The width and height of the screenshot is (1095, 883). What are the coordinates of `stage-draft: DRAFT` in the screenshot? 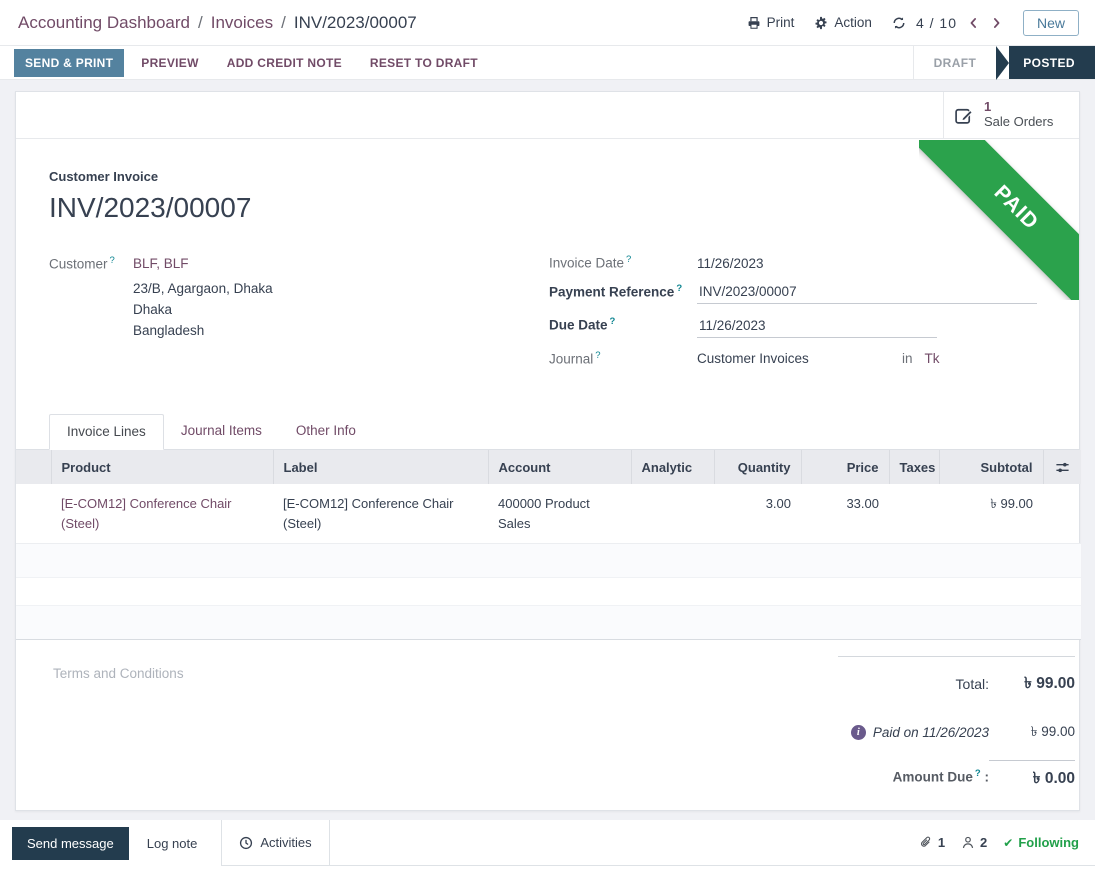 It's located at (955, 62).